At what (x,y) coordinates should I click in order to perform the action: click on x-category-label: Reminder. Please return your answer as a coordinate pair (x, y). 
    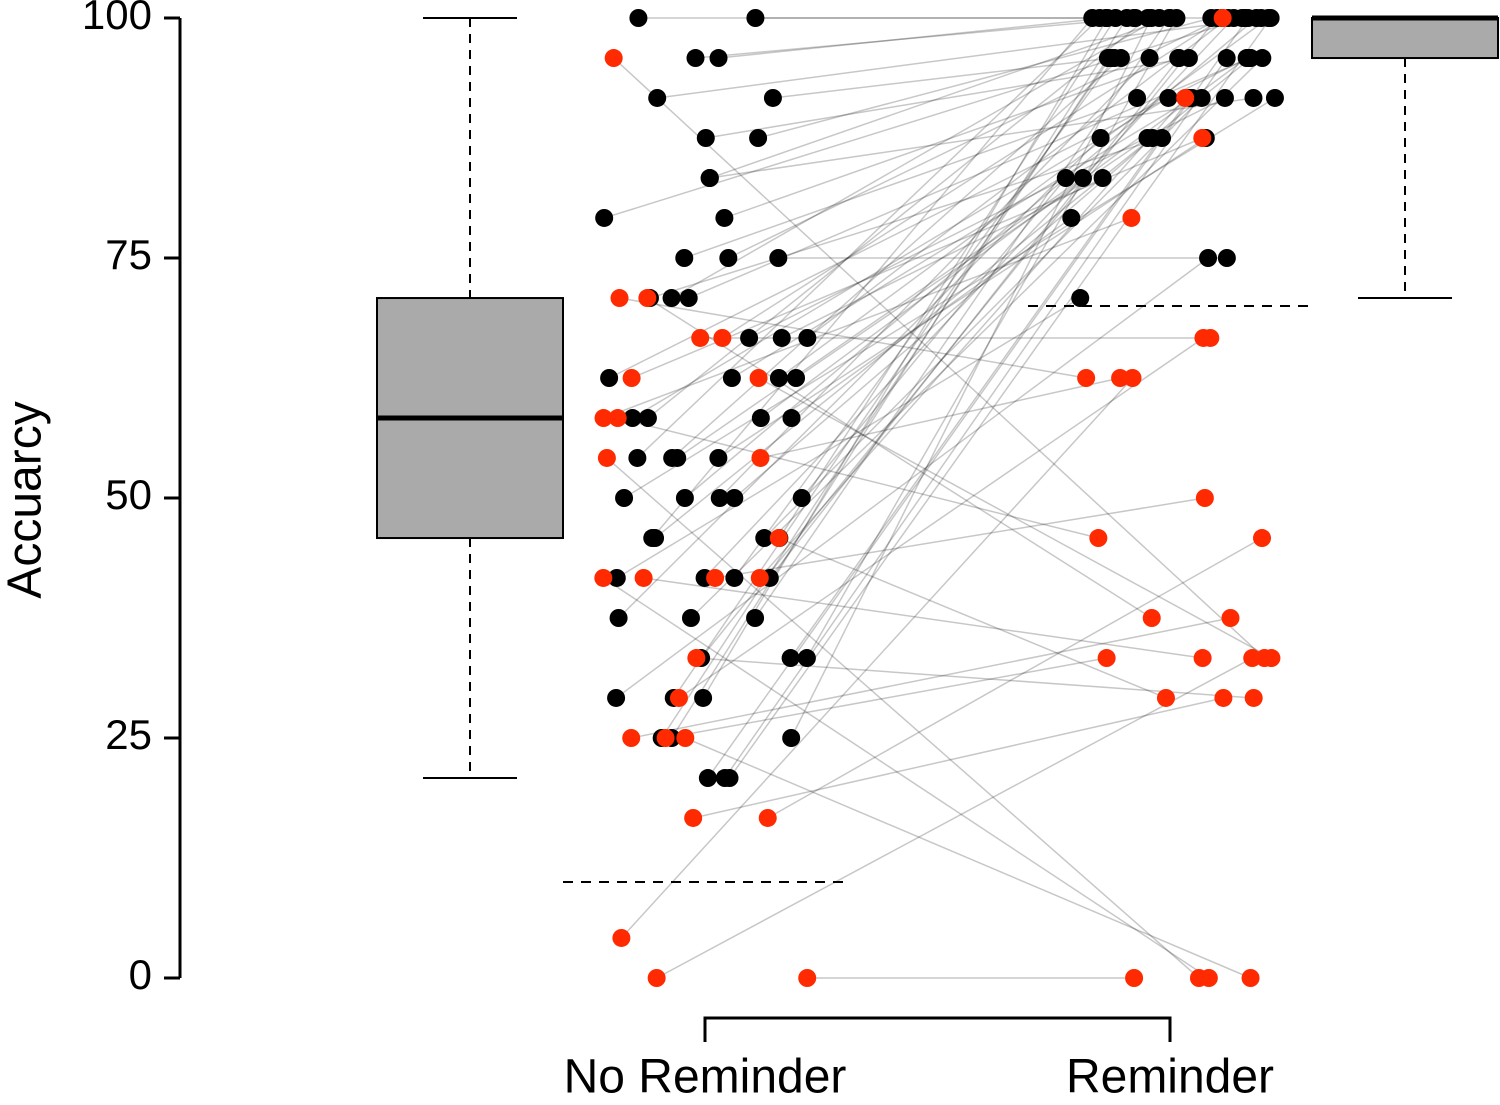
    Looking at the image, I should click on (1170, 1077).